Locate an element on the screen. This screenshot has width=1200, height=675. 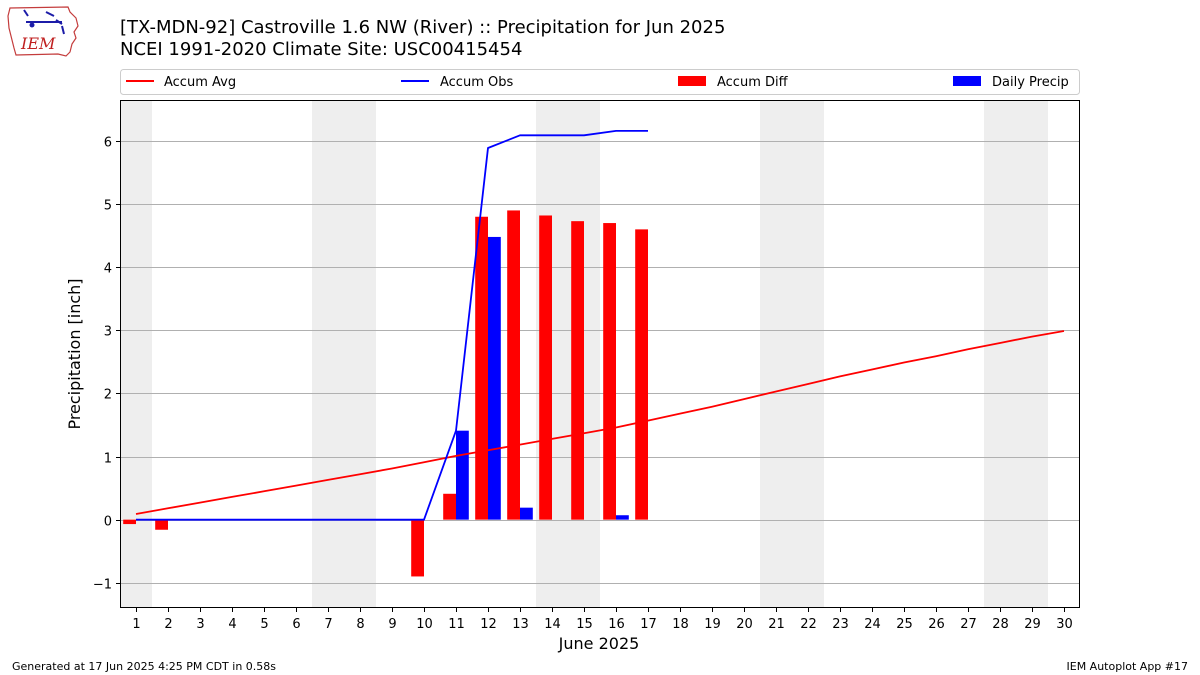
x-tick-label-20: 20 is located at coordinates (744, 624).